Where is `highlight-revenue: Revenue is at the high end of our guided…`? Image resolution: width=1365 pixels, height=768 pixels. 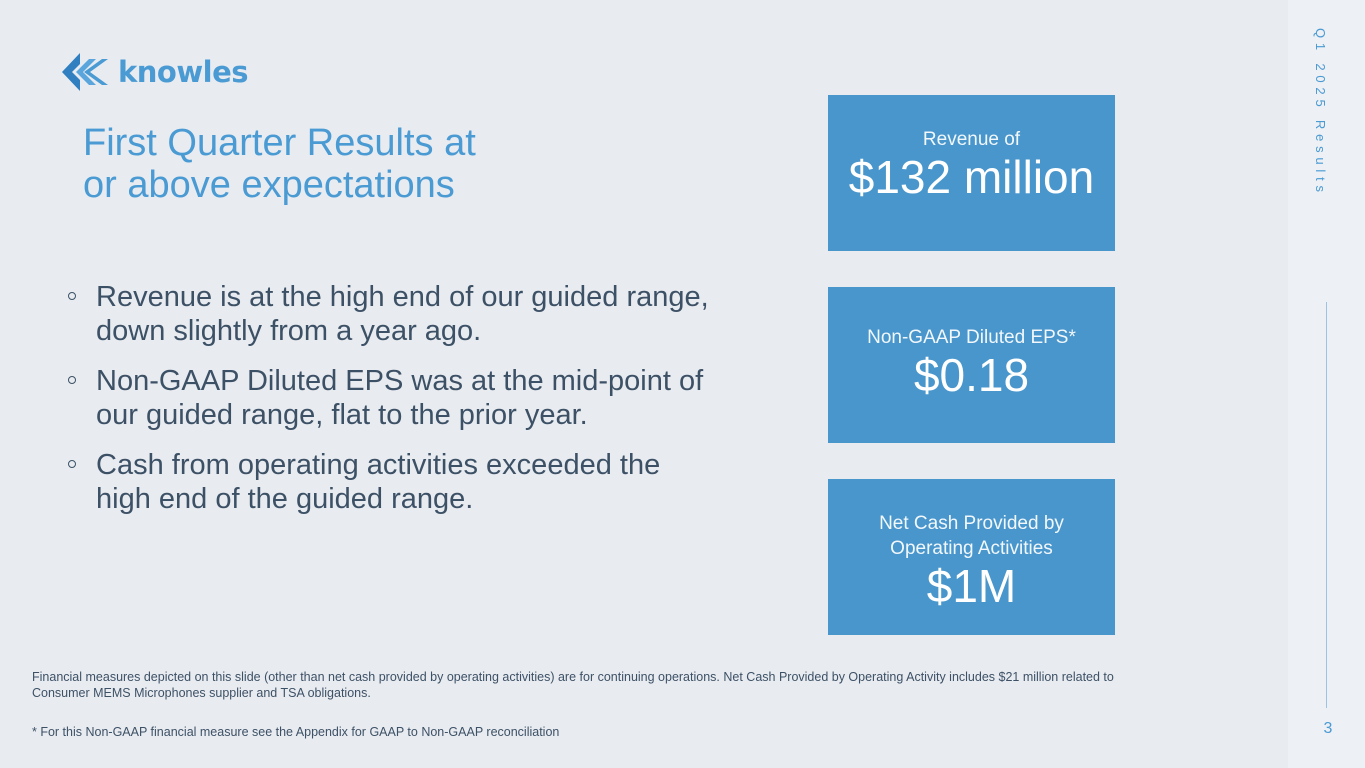
highlight-revenue: Revenue is at the high end of our guided… is located at coordinates (428, 314).